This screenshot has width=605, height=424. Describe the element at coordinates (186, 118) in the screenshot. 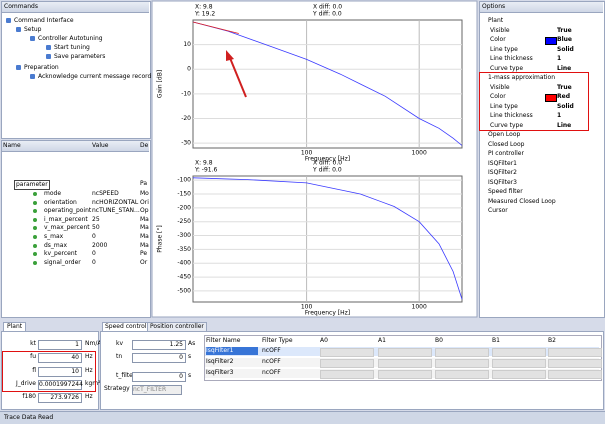

I see `y-tick-label: -20` at that location.